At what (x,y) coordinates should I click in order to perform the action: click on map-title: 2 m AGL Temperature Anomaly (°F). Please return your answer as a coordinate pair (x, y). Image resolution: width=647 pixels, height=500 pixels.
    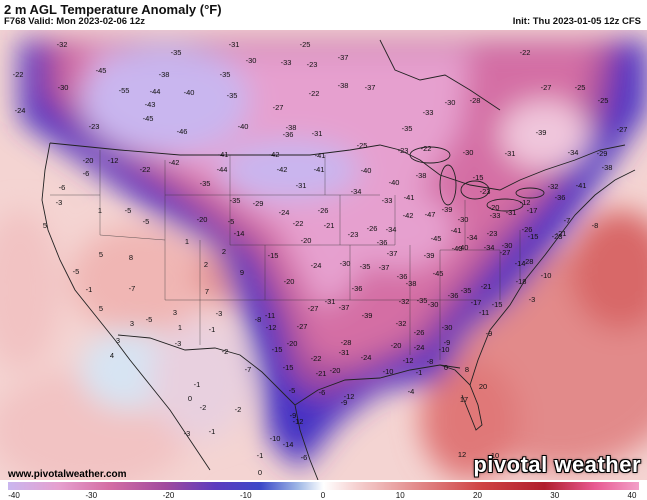
    Looking at the image, I should click on (113, 9).